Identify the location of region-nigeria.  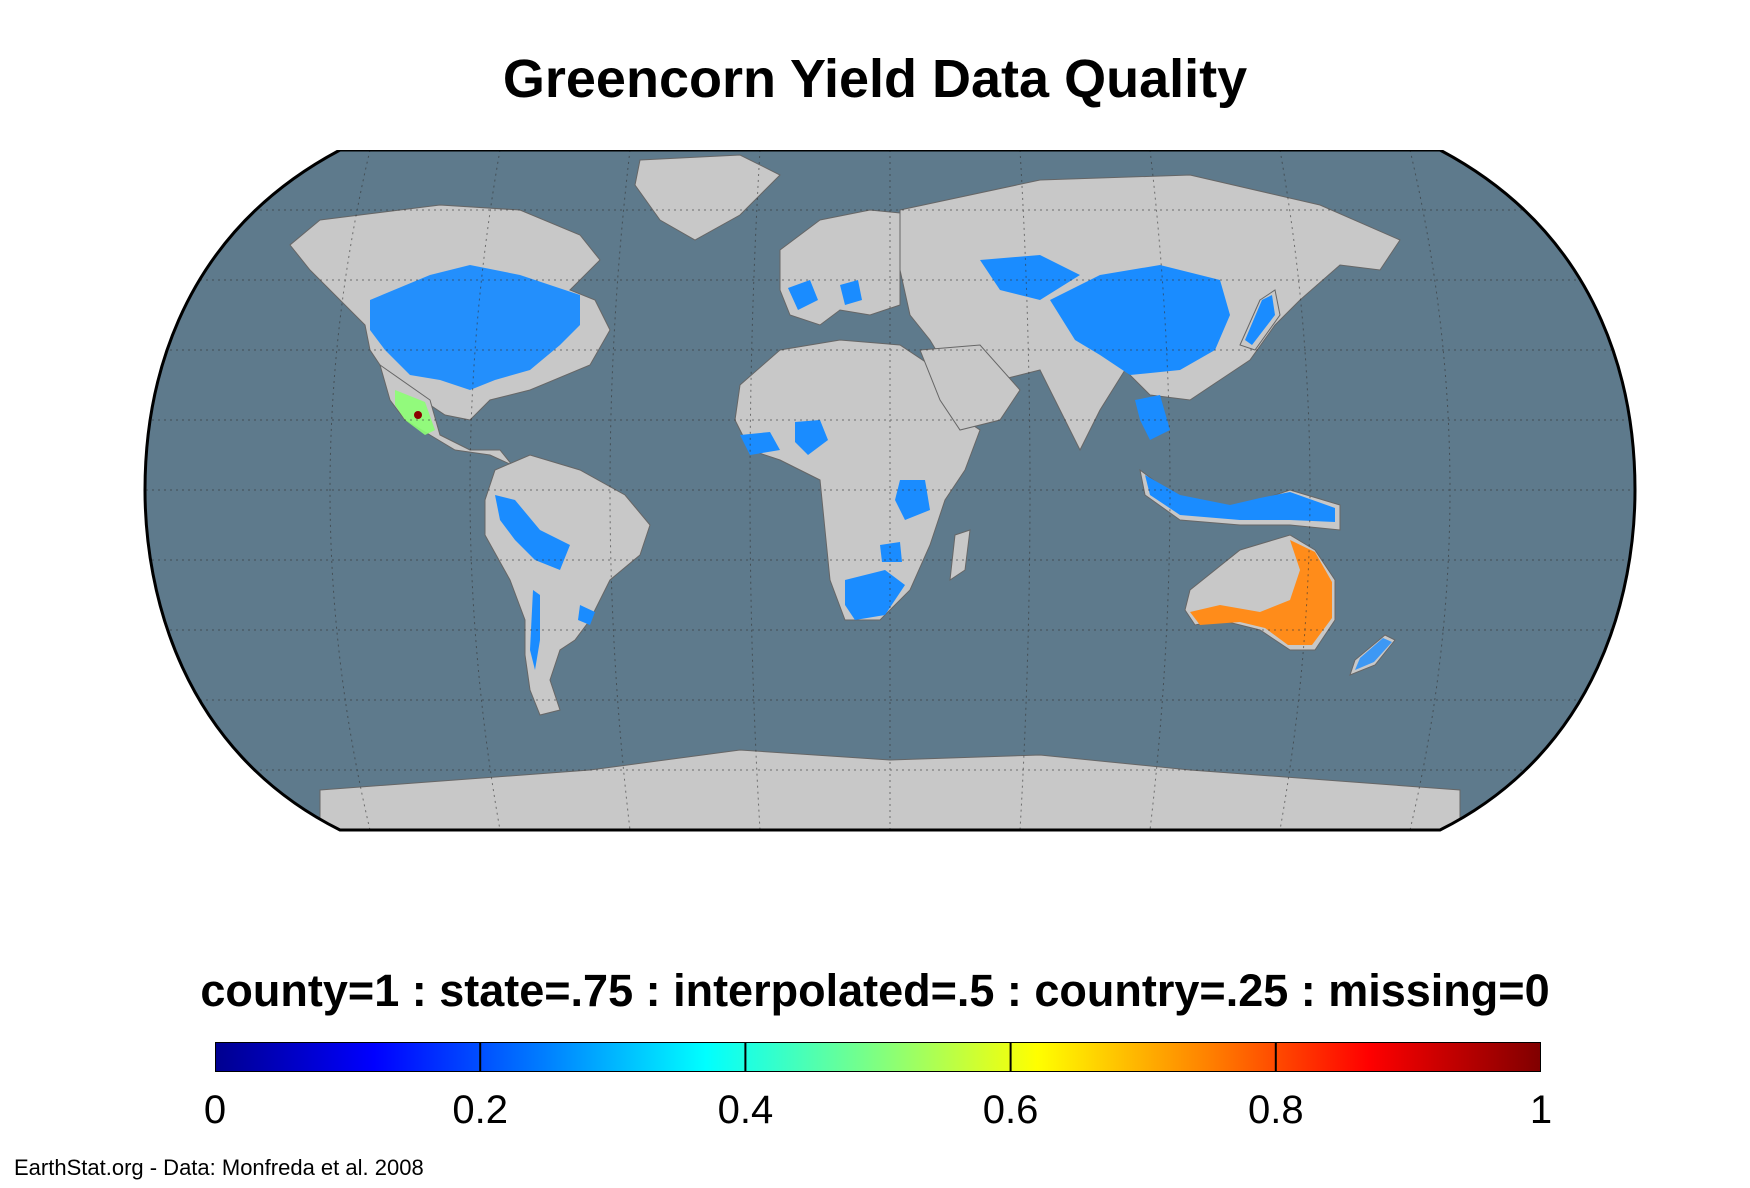
(811, 437).